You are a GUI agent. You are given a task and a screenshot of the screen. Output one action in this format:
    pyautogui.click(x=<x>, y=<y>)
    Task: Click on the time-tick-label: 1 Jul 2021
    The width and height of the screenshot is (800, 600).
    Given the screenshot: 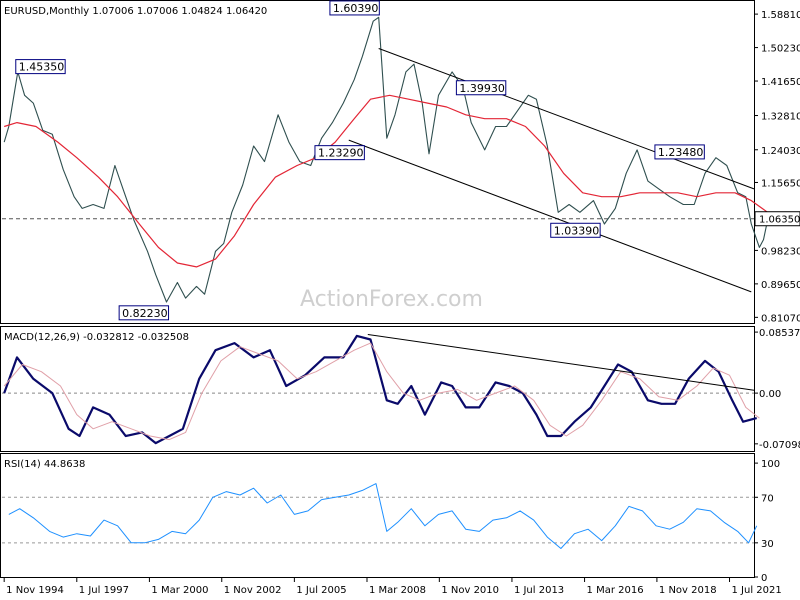 What is the action you would take?
    pyautogui.click(x=757, y=590)
    